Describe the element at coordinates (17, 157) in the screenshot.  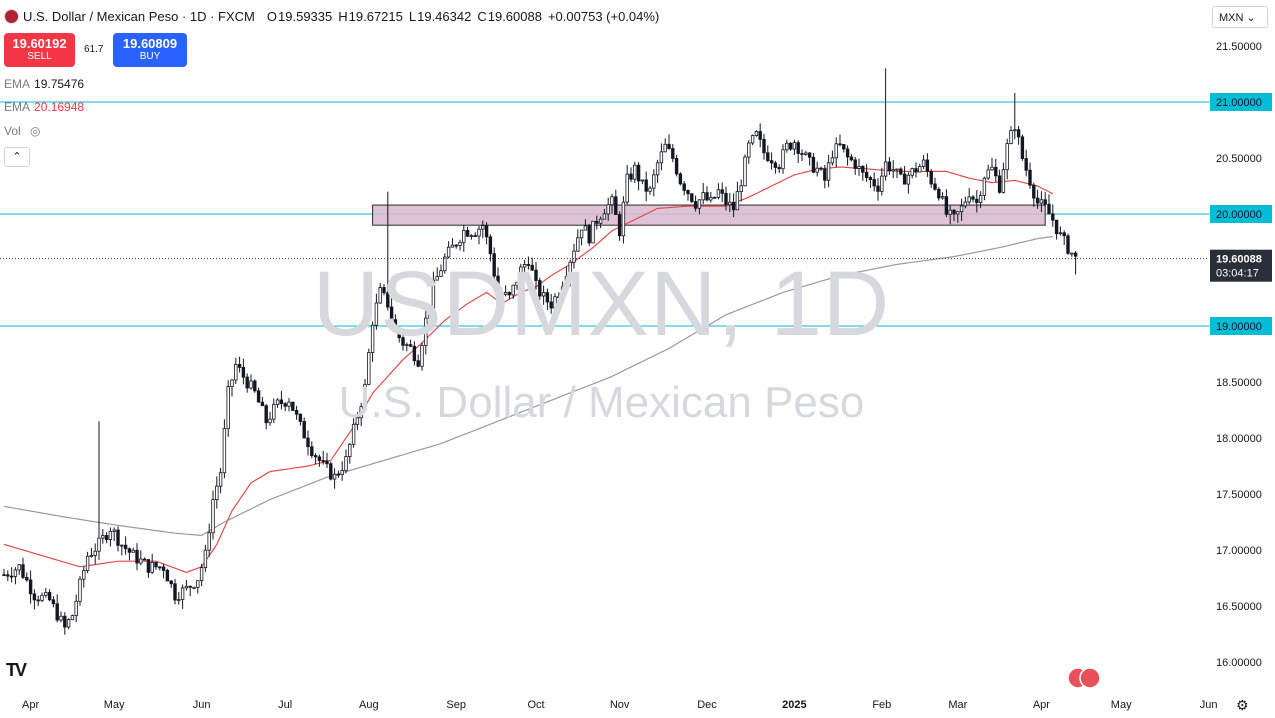
I see `collapse-legend-button: ⌃` at that location.